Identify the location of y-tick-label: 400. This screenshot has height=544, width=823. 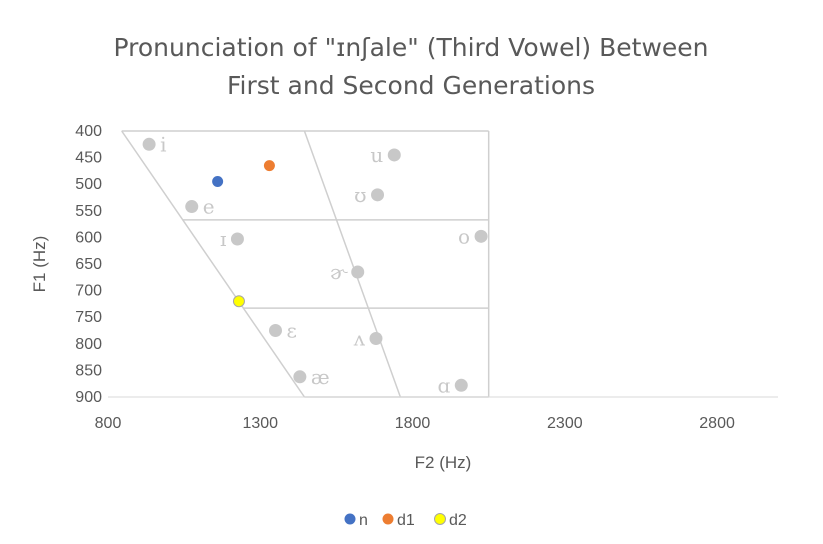
(88, 131).